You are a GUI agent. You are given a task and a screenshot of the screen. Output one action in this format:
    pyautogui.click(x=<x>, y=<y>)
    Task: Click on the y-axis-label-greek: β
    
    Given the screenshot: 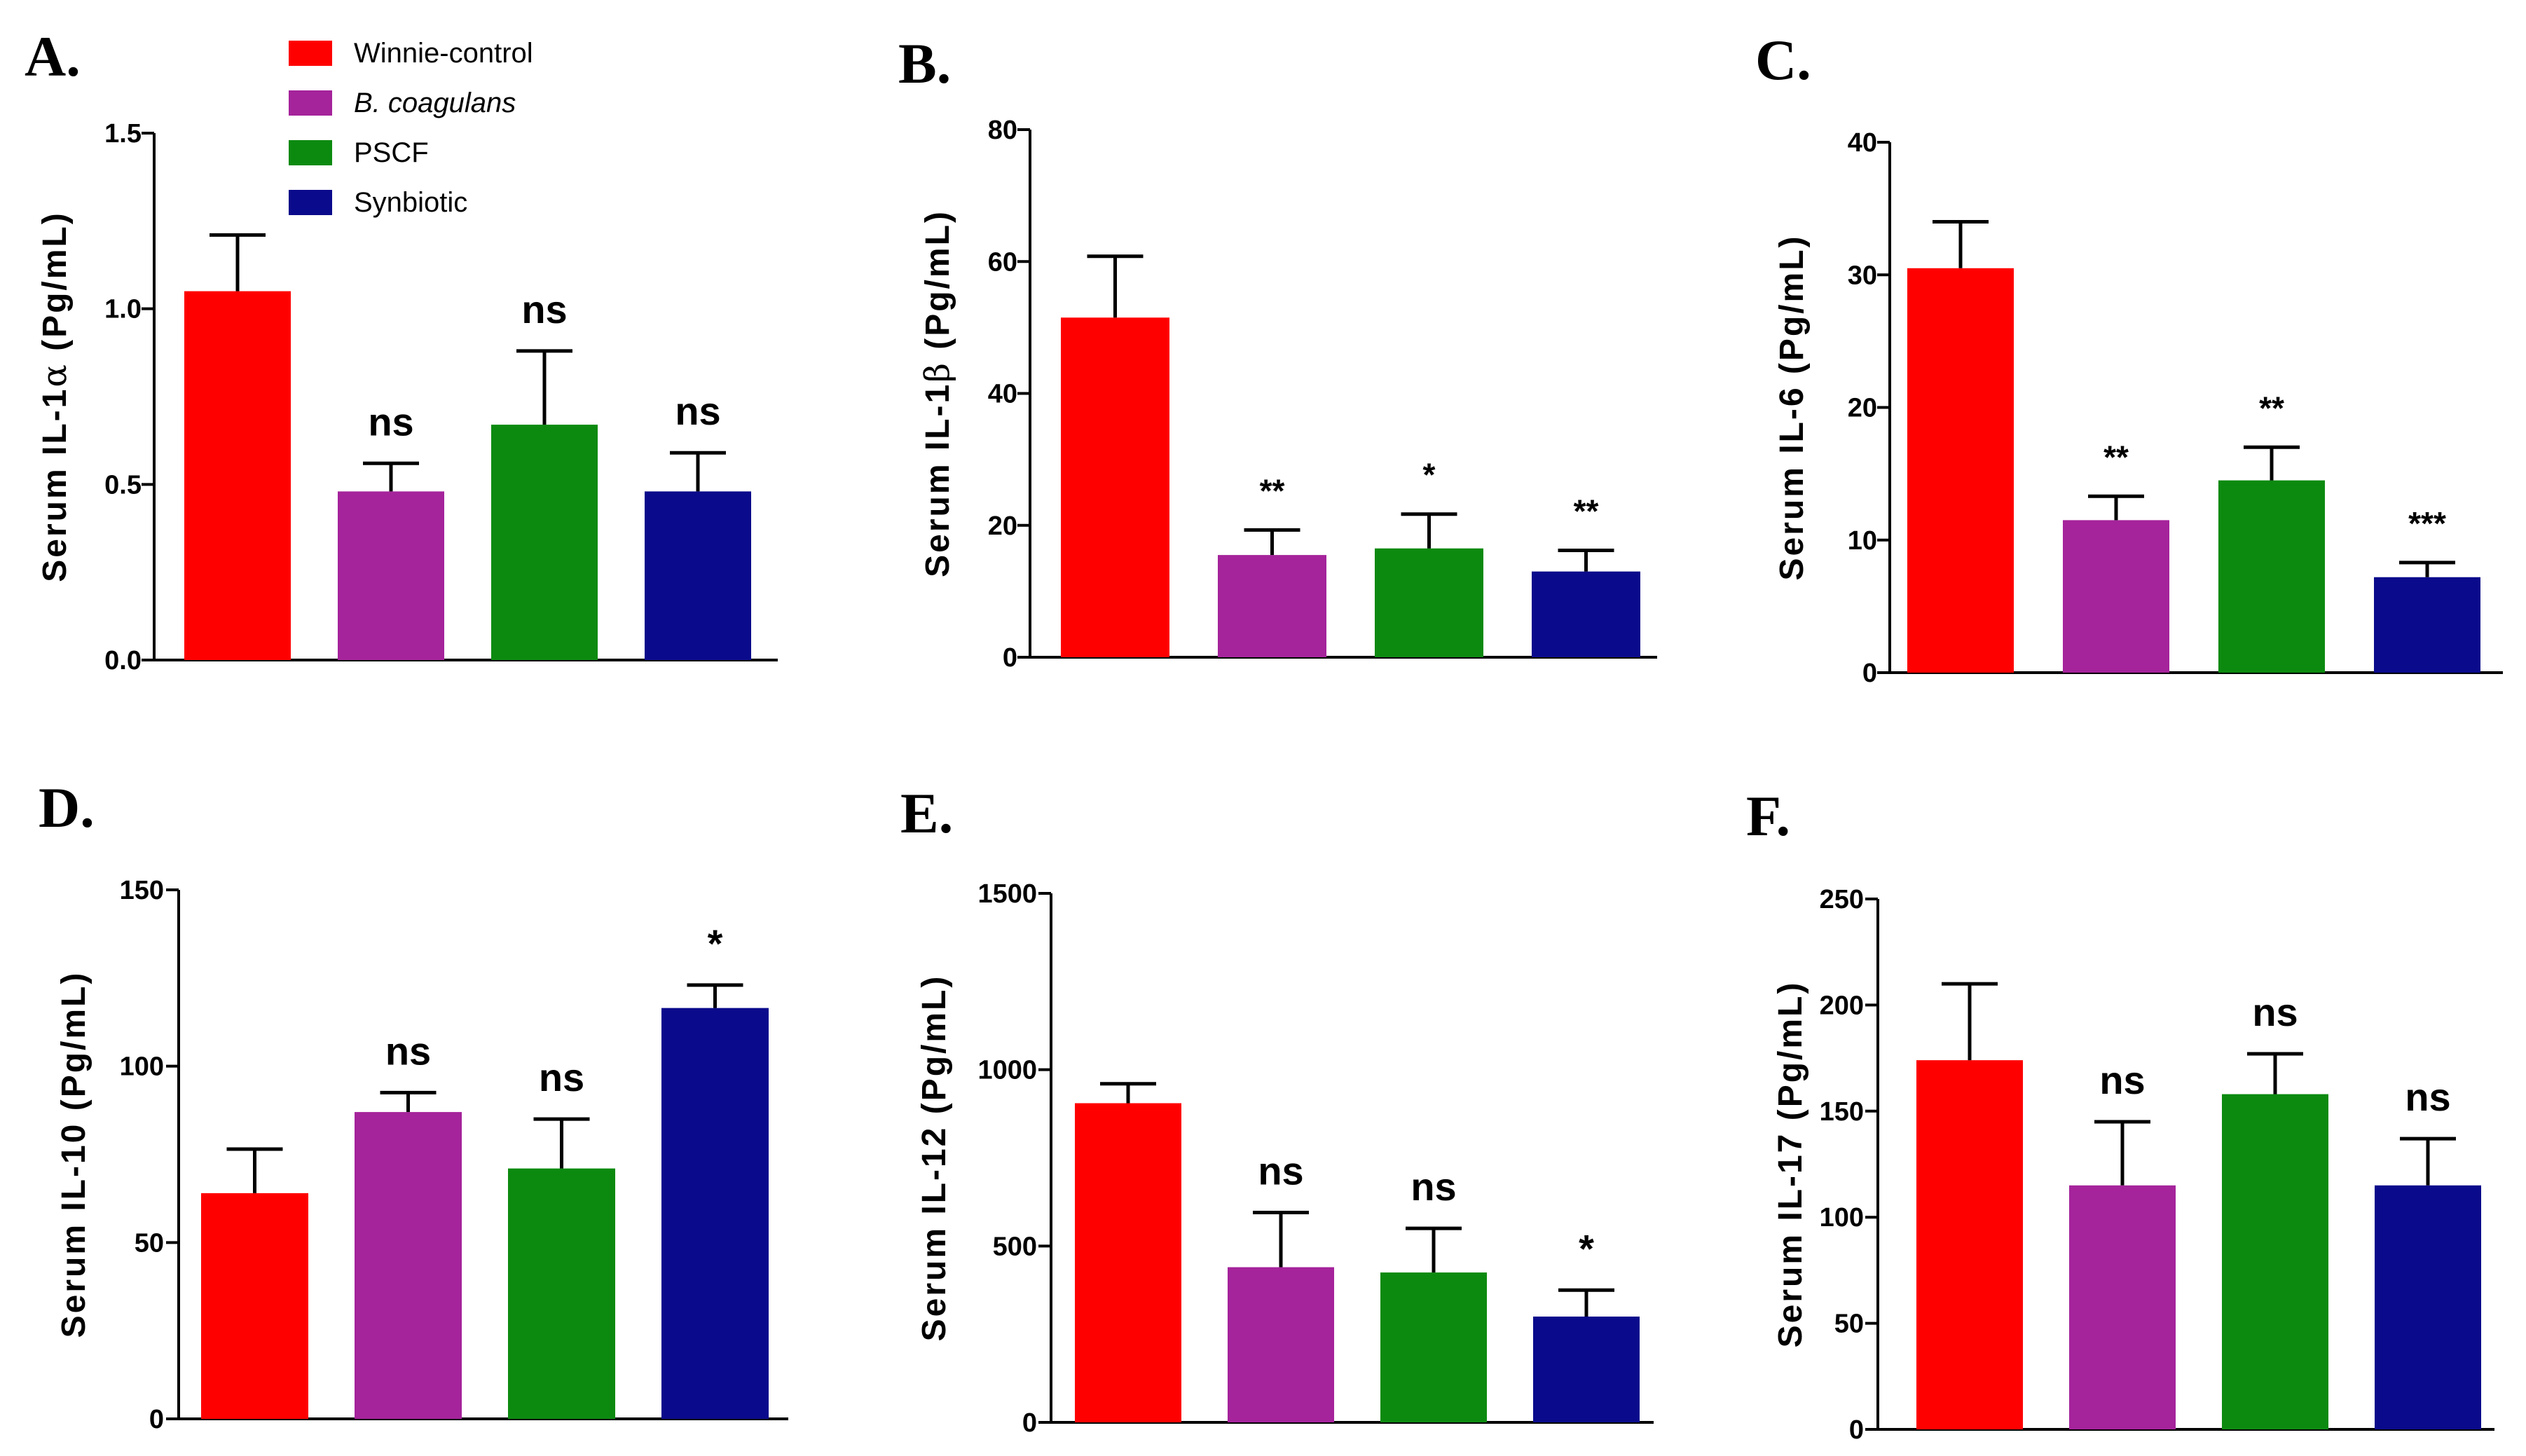 What is the action you would take?
    pyautogui.click(x=937, y=372)
    